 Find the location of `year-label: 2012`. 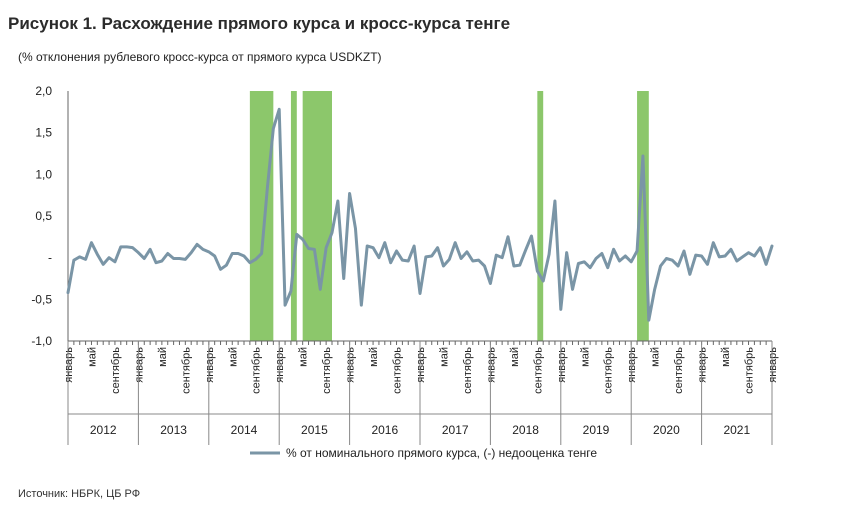

year-label: 2012 is located at coordinates (103, 430).